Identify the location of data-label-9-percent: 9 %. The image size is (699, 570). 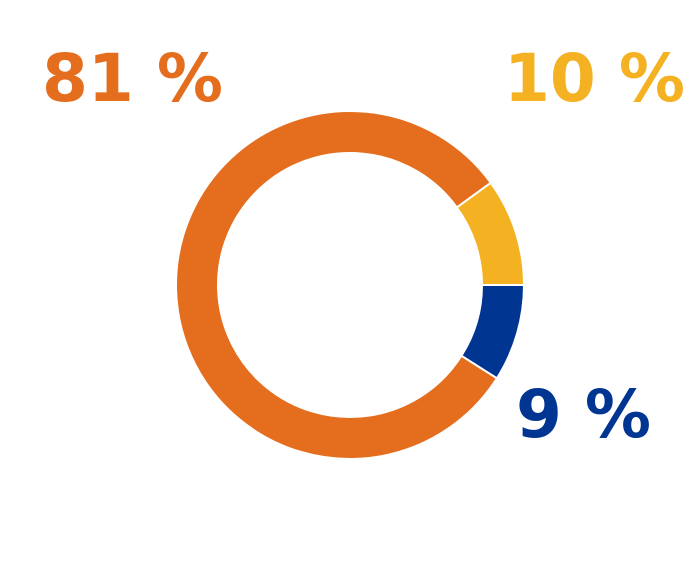
(583, 414).